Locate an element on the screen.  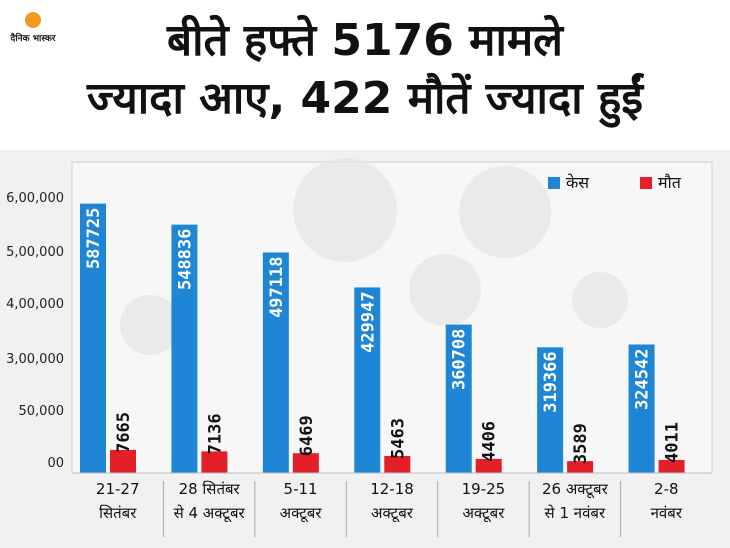
headline-line-2: ज्यादा आए, 422 मौतें ज्यादा हुईं is located at coordinates (365, 98).